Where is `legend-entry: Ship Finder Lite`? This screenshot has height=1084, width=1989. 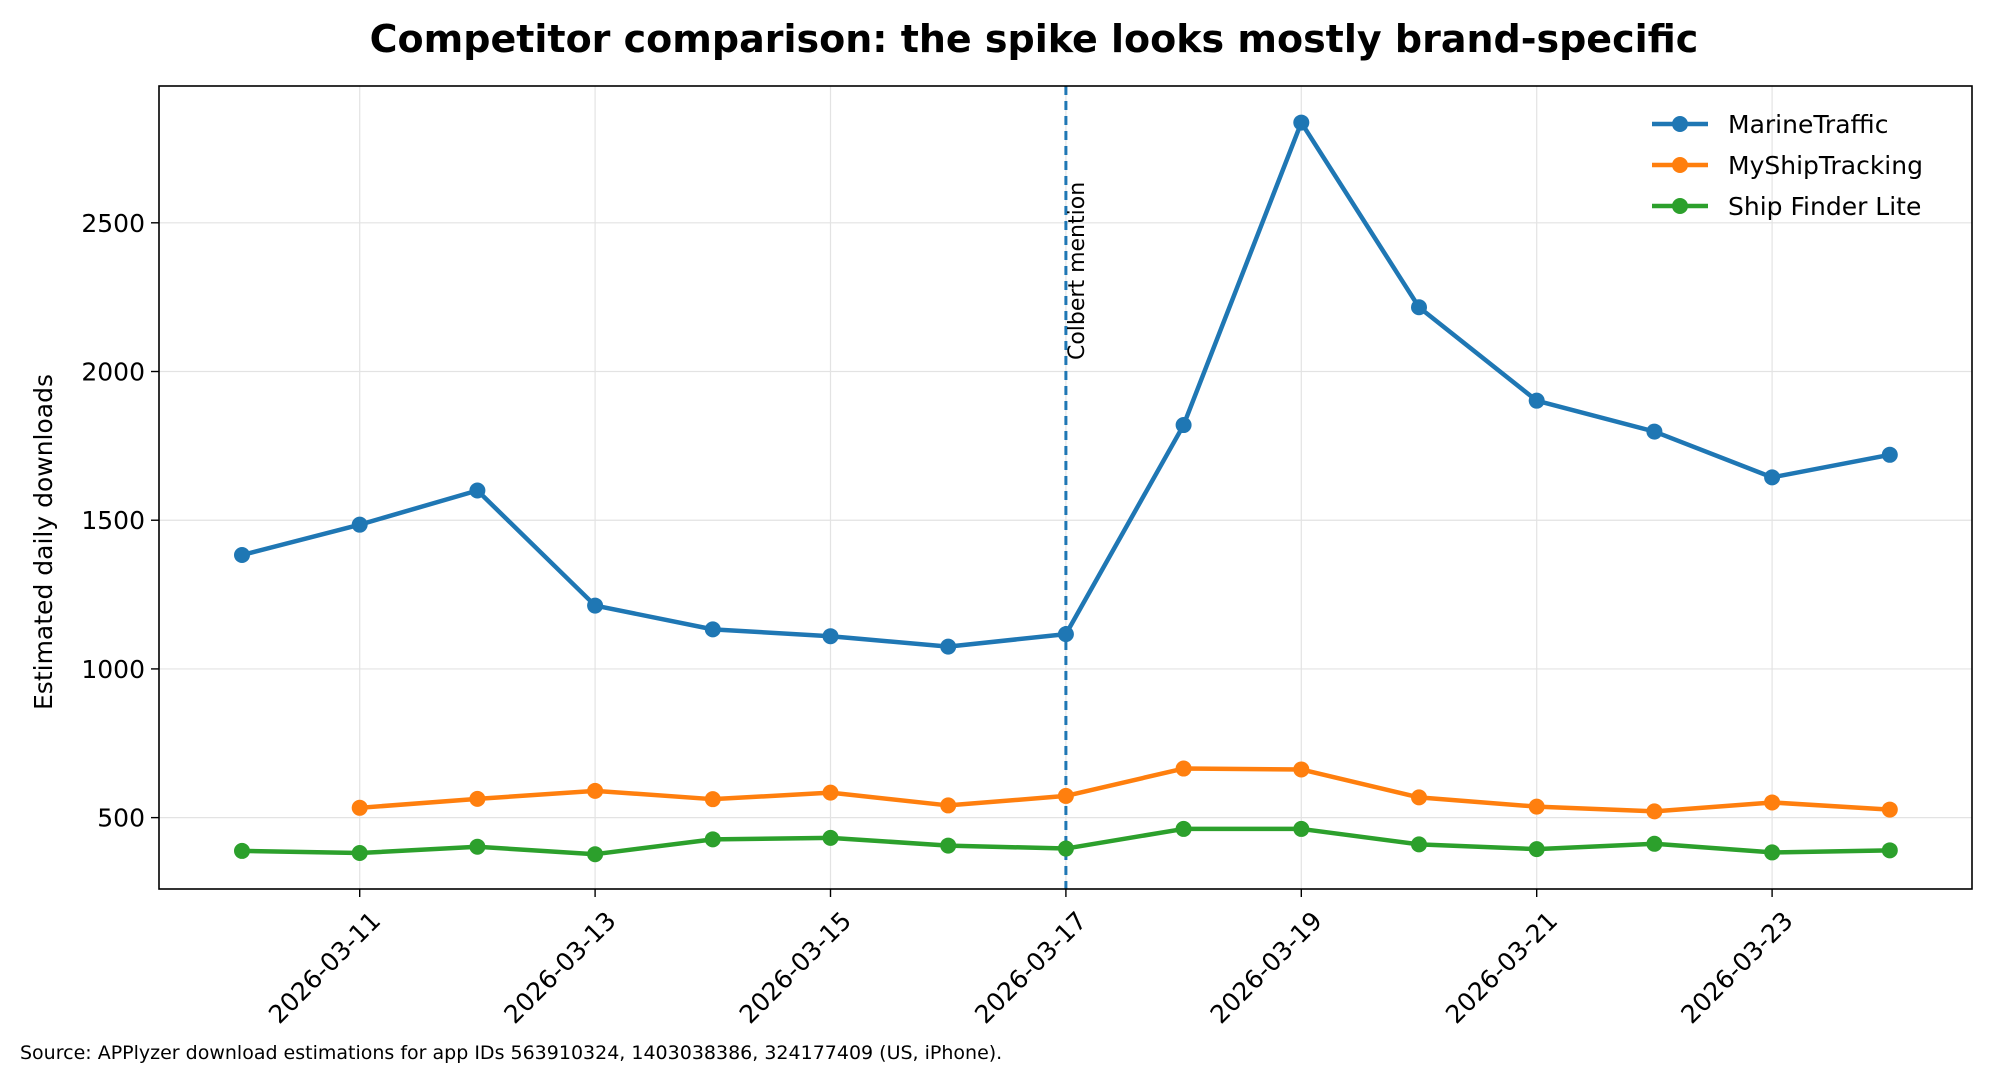 legend-entry: Ship Finder Lite is located at coordinates (1786, 206).